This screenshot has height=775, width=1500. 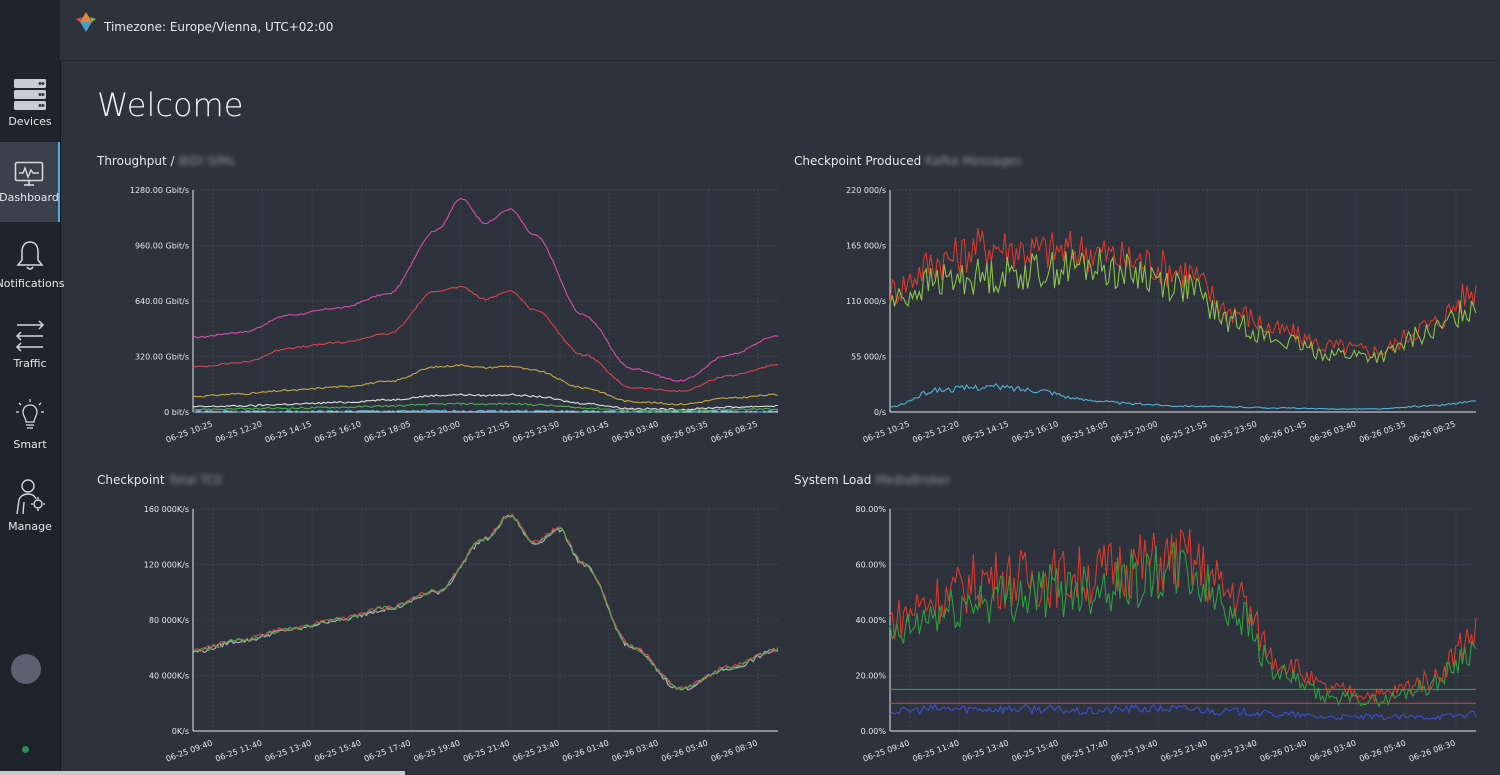 I want to click on y-tick-label: 0/s, so click(x=880, y=412).